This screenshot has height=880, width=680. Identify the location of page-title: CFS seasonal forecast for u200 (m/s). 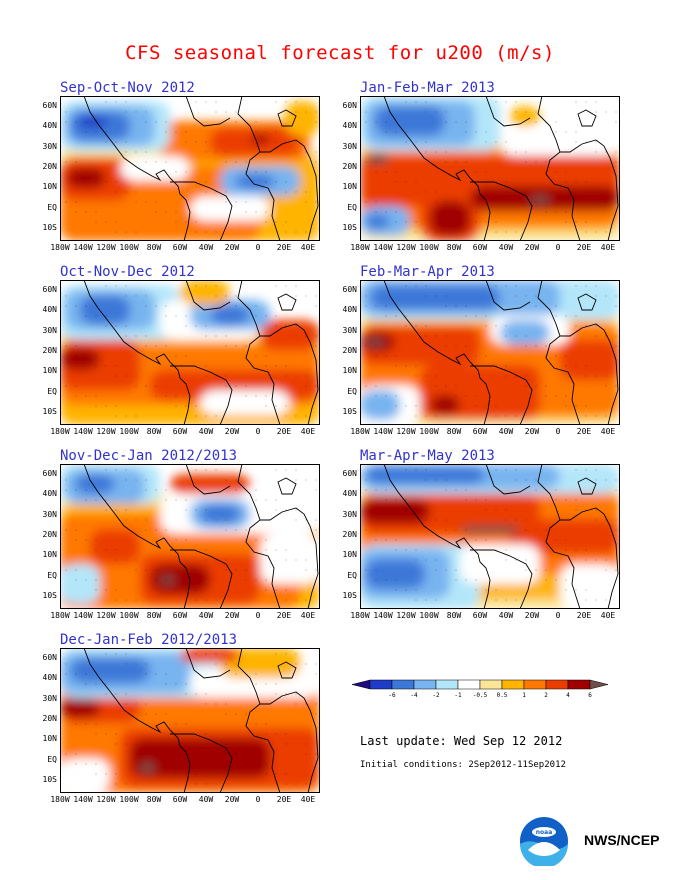
(340, 53).